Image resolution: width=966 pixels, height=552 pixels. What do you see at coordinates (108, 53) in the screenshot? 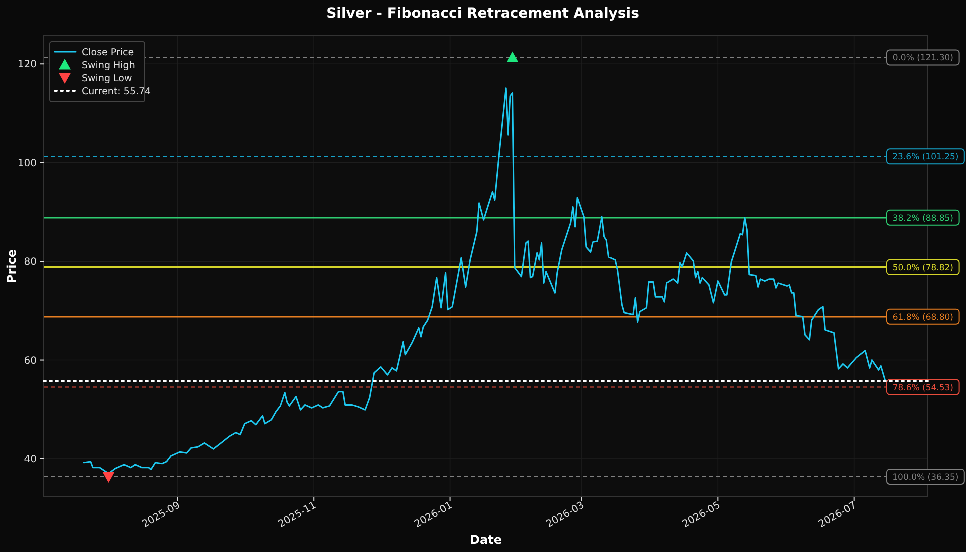
I see `legend-label: Close Price` at bounding box center [108, 53].